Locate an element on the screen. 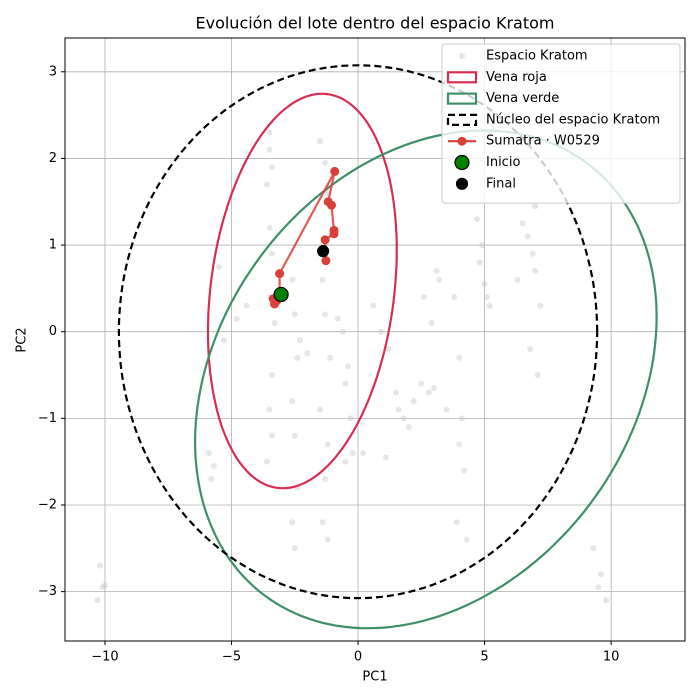  x-tick-label: 5 is located at coordinates (484, 657).